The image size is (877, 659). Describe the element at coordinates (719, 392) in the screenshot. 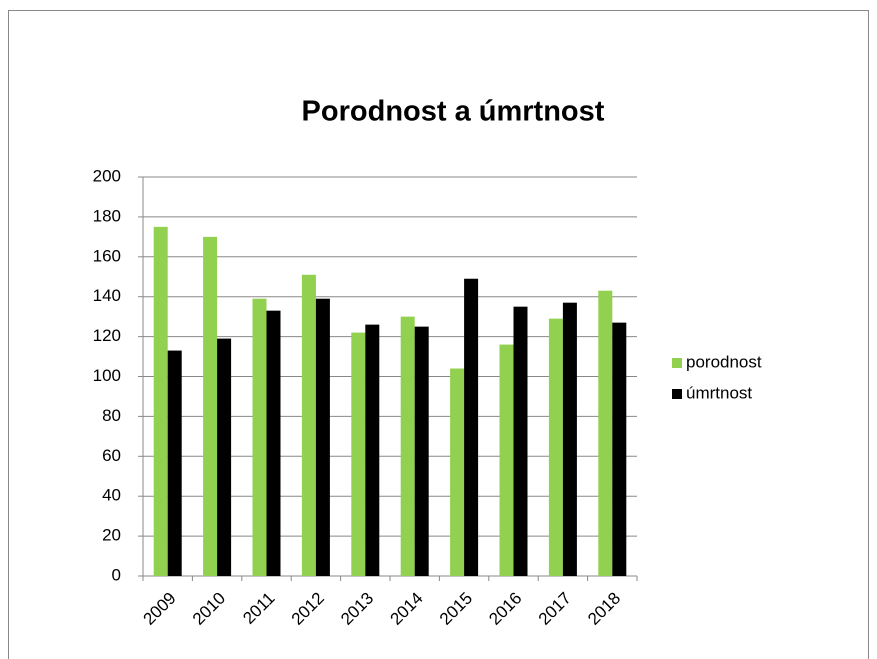

I see `legend-label: úmrtnost` at that location.